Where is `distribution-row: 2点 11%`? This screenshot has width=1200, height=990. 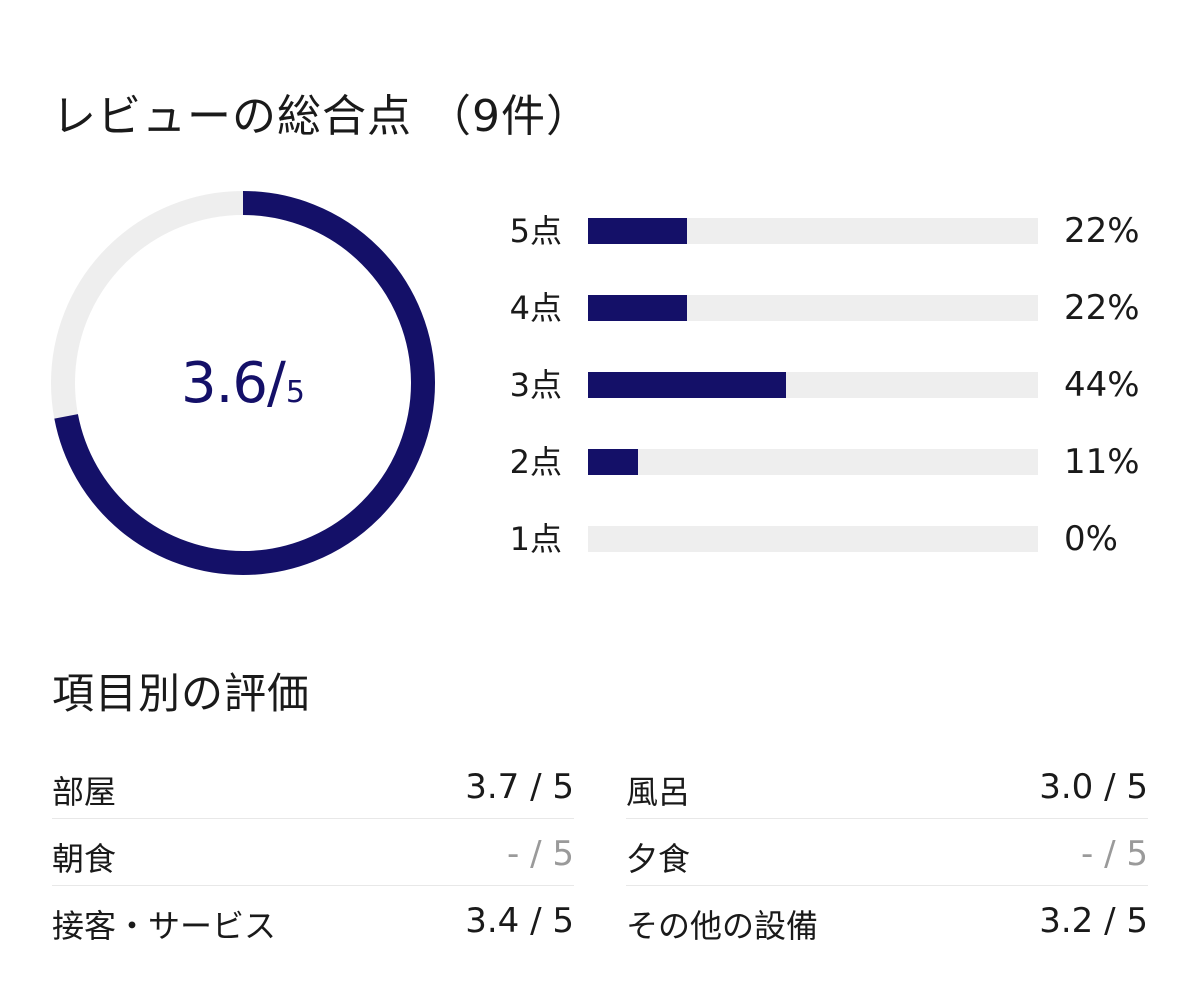 distribution-row: 2点 11% is located at coordinates (830, 474).